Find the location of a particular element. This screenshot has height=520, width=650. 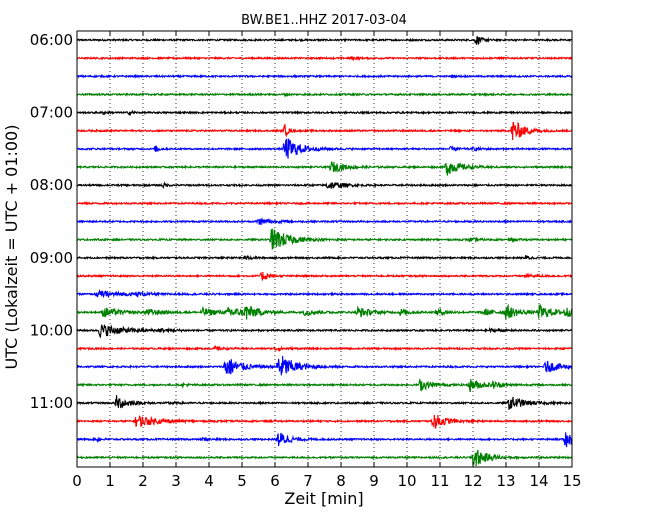

x-tick-label-2: 2 is located at coordinates (143, 481).